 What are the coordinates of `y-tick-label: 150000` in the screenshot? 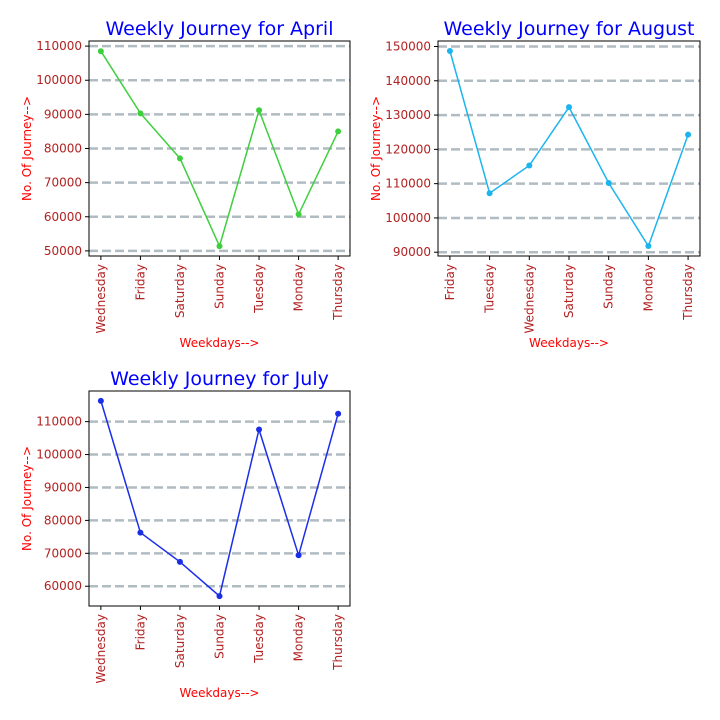 It's located at (408, 46).